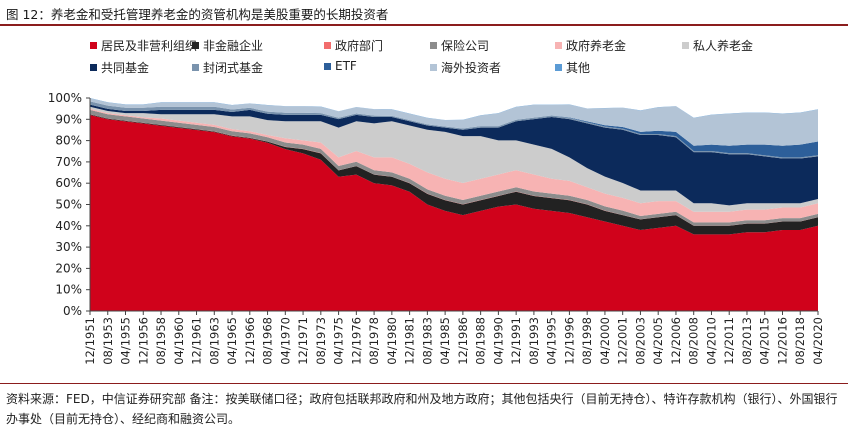 Image resolution: width=848 pixels, height=437 pixels. What do you see at coordinates (125, 68) in the screenshot?
I see `legend-label: 共同基金` at bounding box center [125, 68].